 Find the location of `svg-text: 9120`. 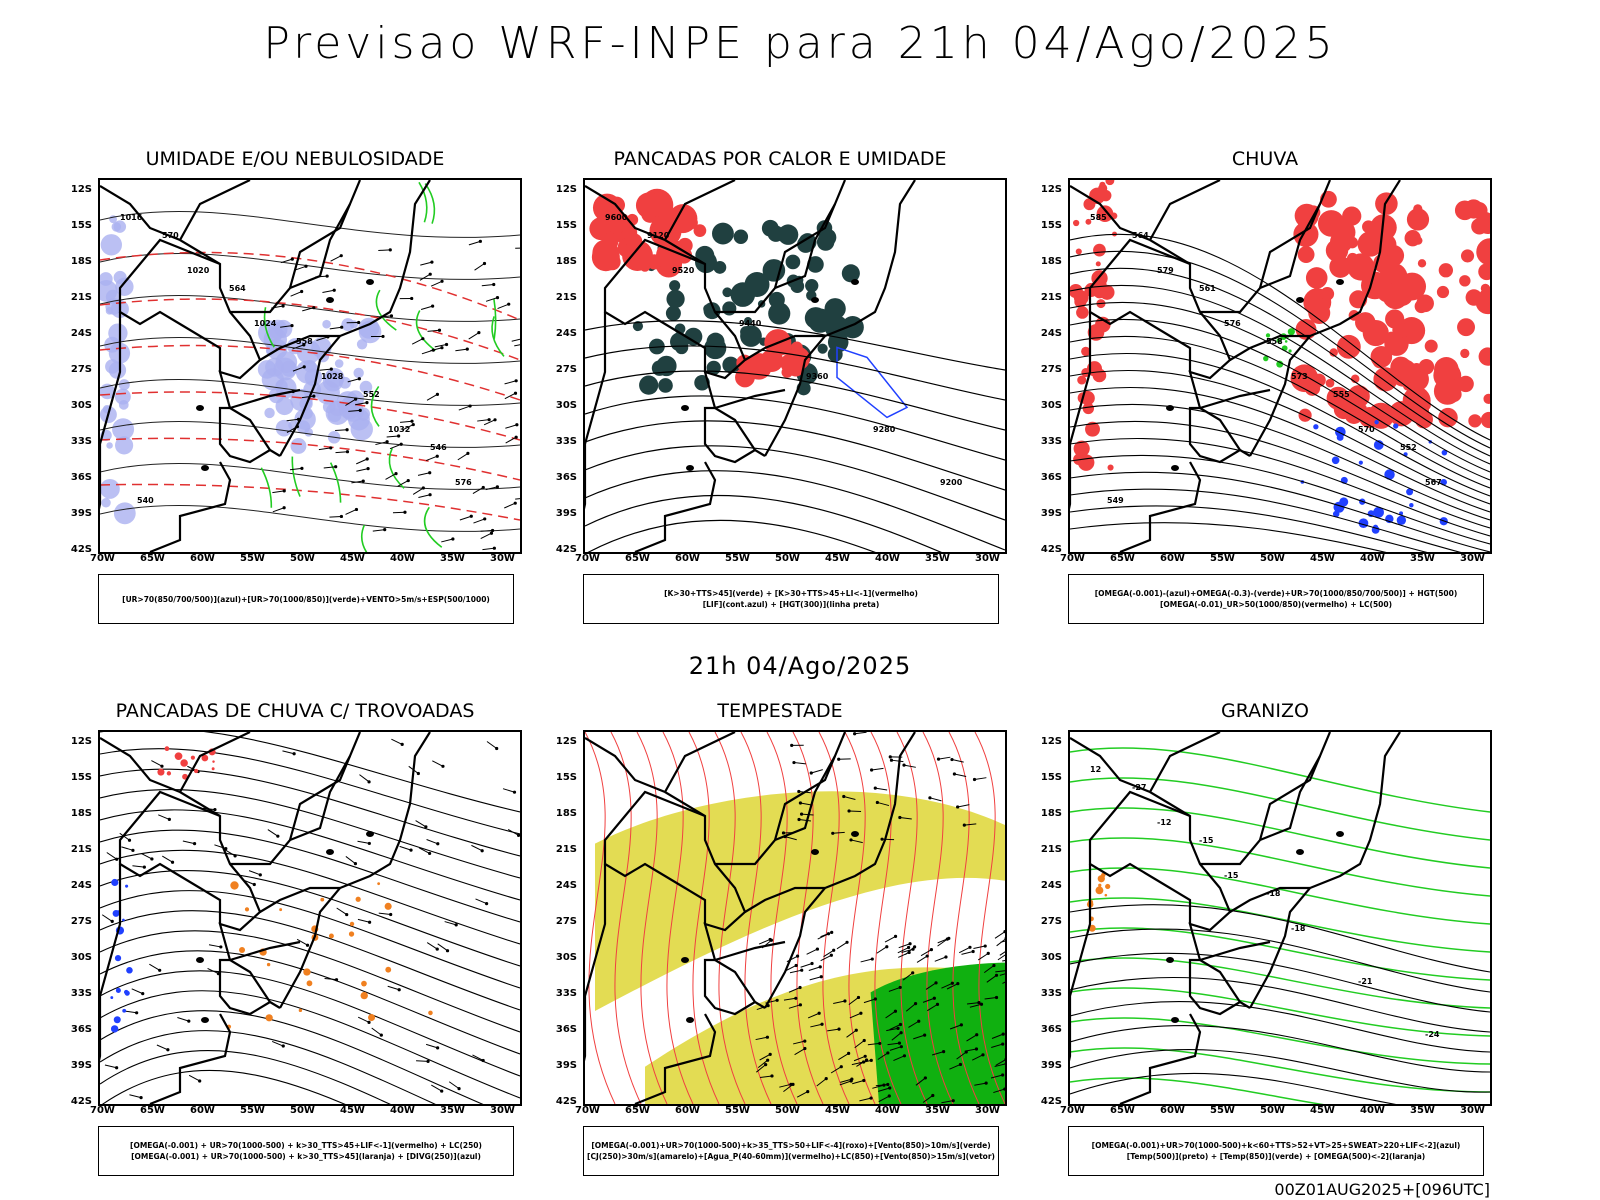

svg-text: 9120 is located at coordinates (658, 235).